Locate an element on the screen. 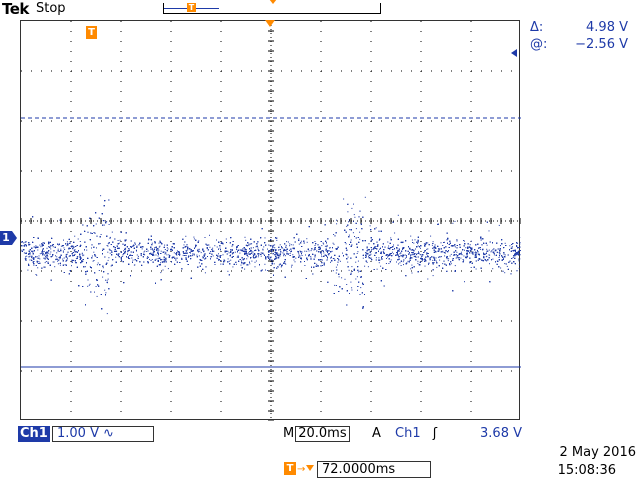  channel-1-tag: Ch1 is located at coordinates (34, 434).